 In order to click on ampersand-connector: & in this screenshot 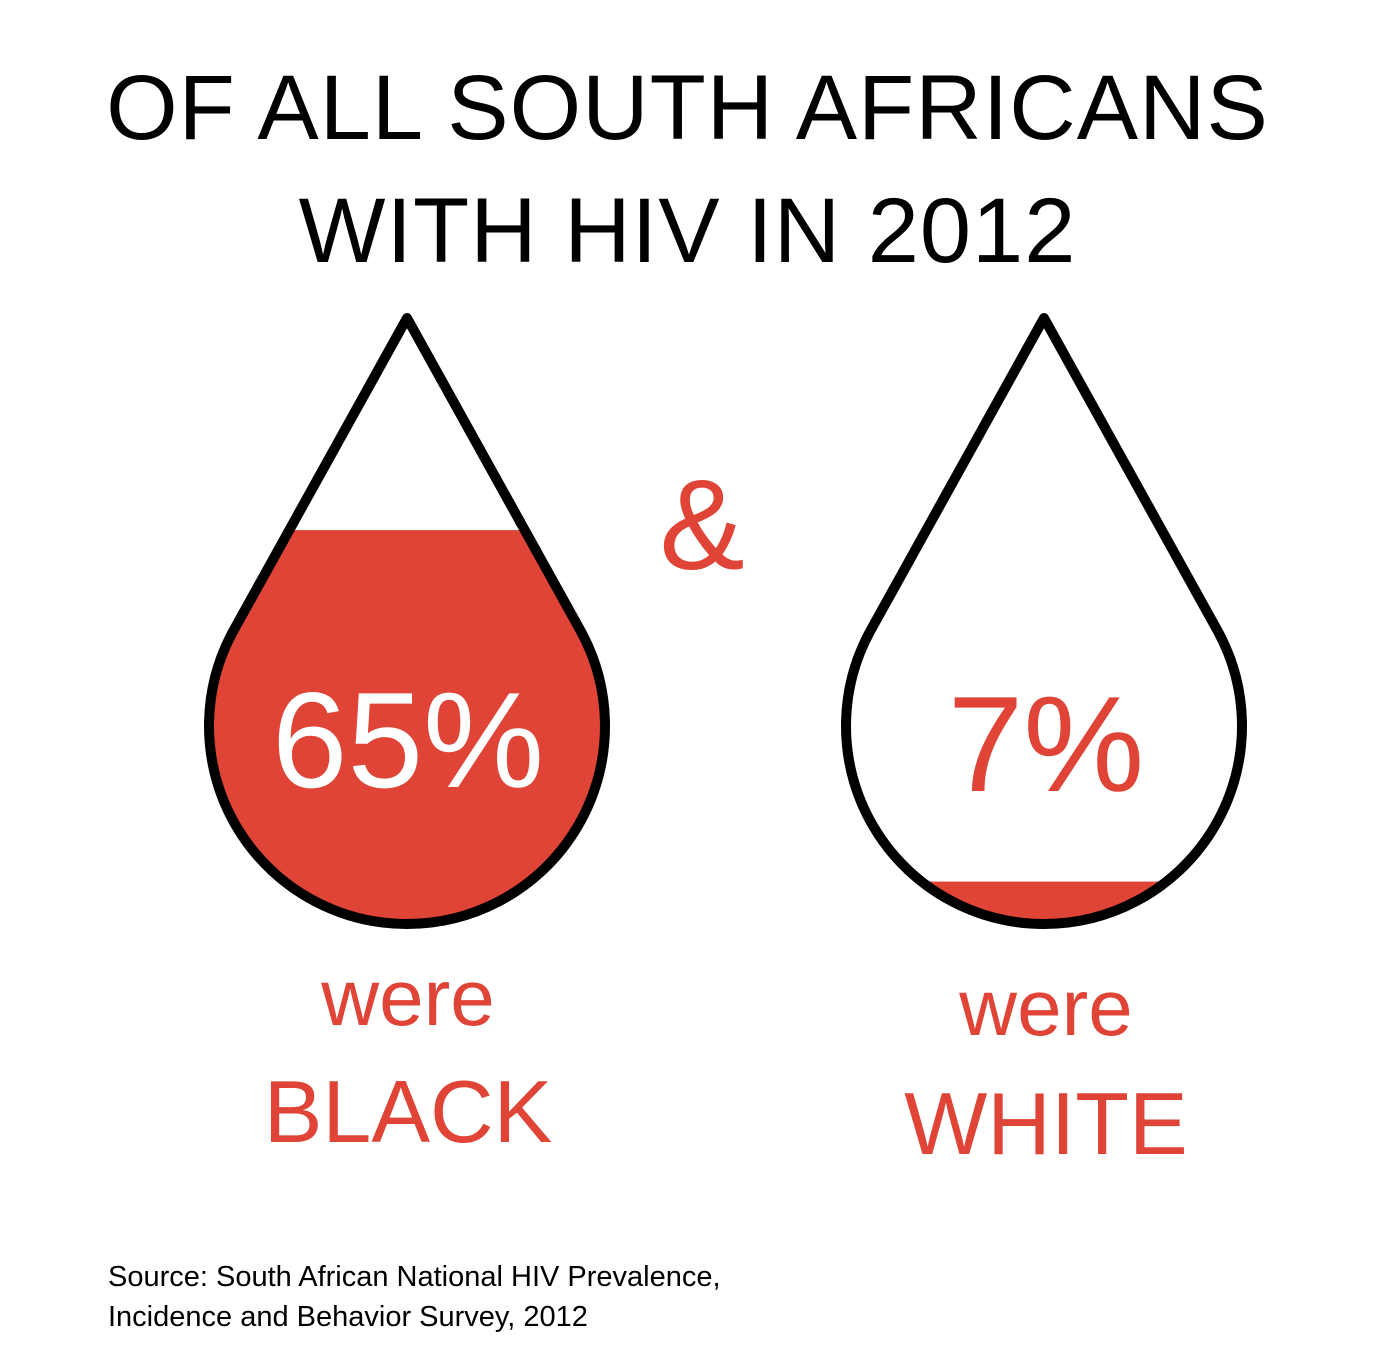, I will do `click(702, 525)`.